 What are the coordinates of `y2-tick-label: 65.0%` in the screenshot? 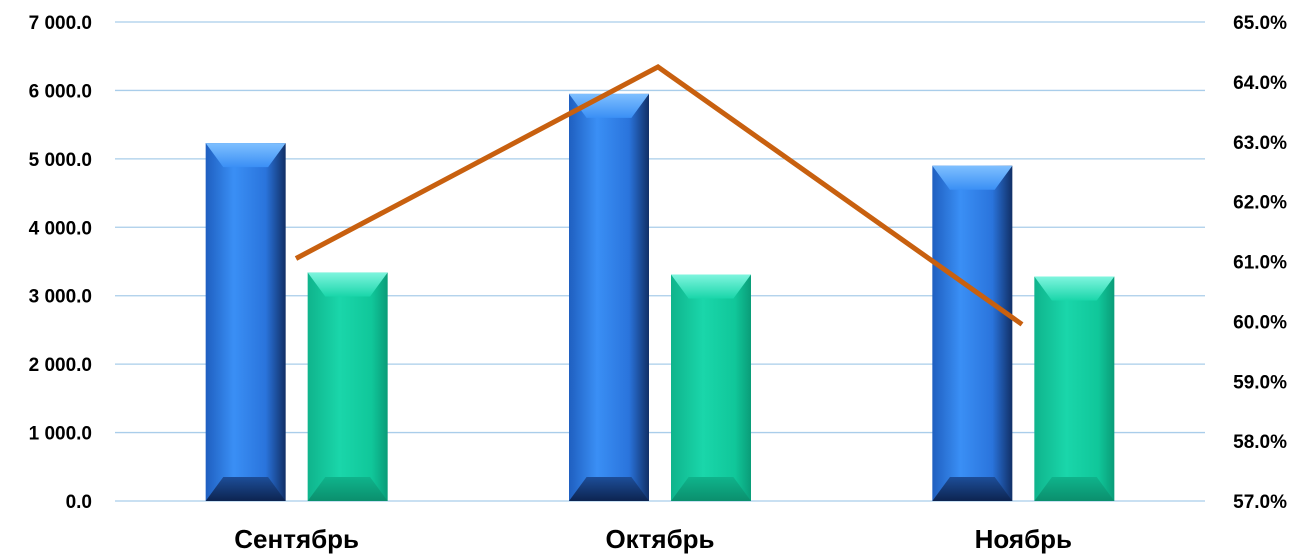 It's located at (1260, 23).